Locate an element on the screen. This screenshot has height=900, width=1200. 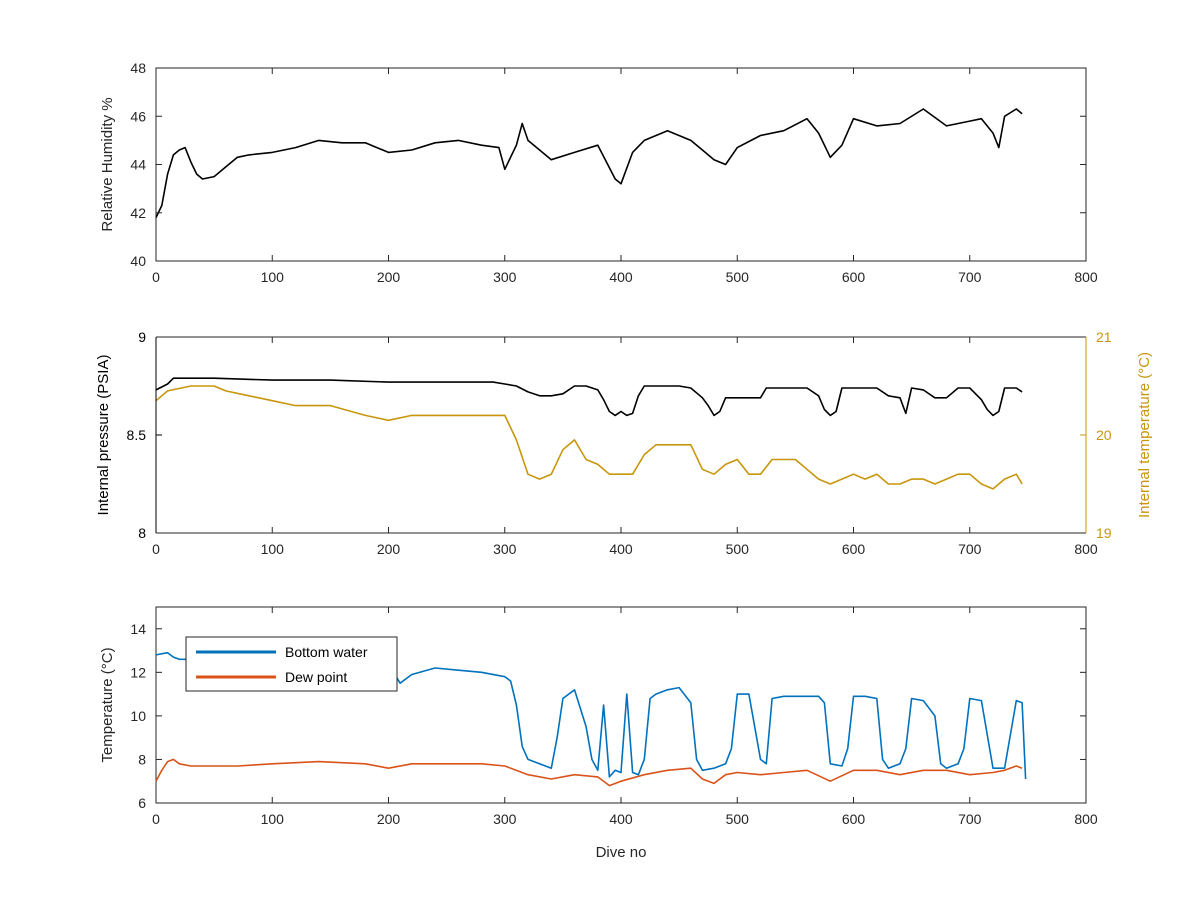
legend: Bottom water Dew point is located at coordinates (291, 664).